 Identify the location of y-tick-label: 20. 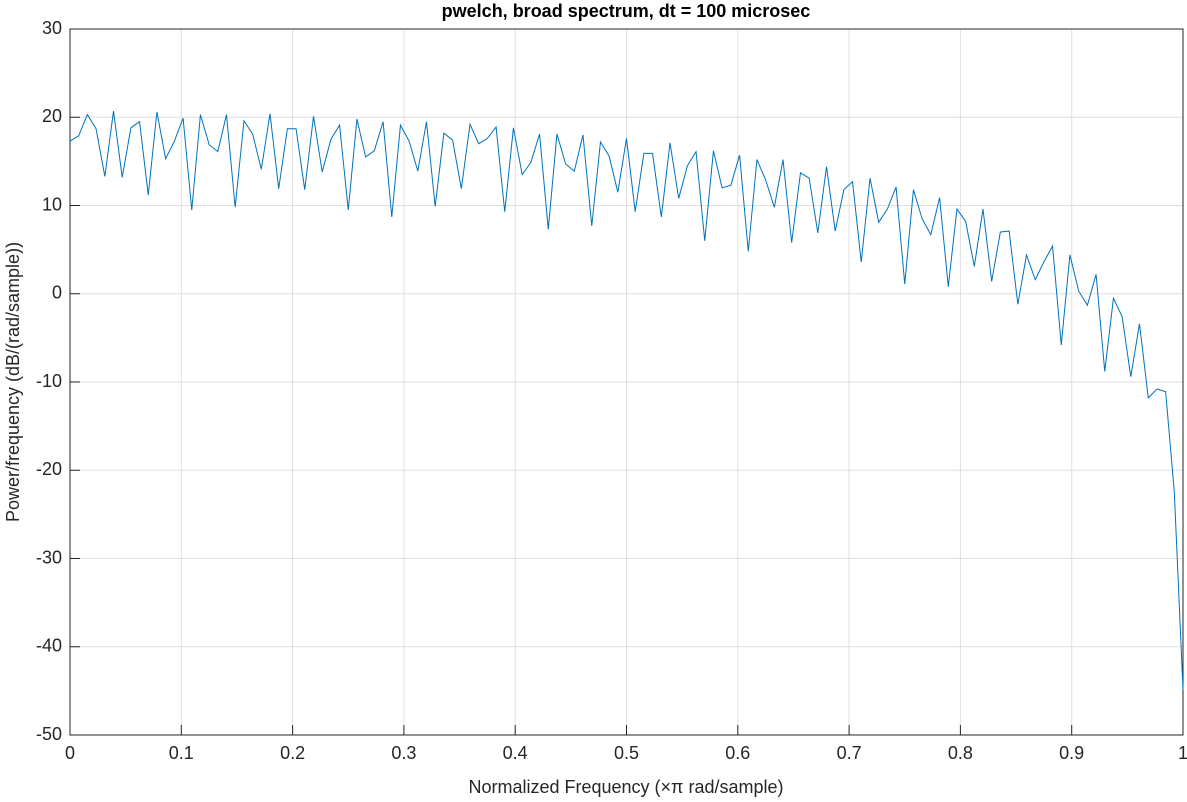
(52, 116).